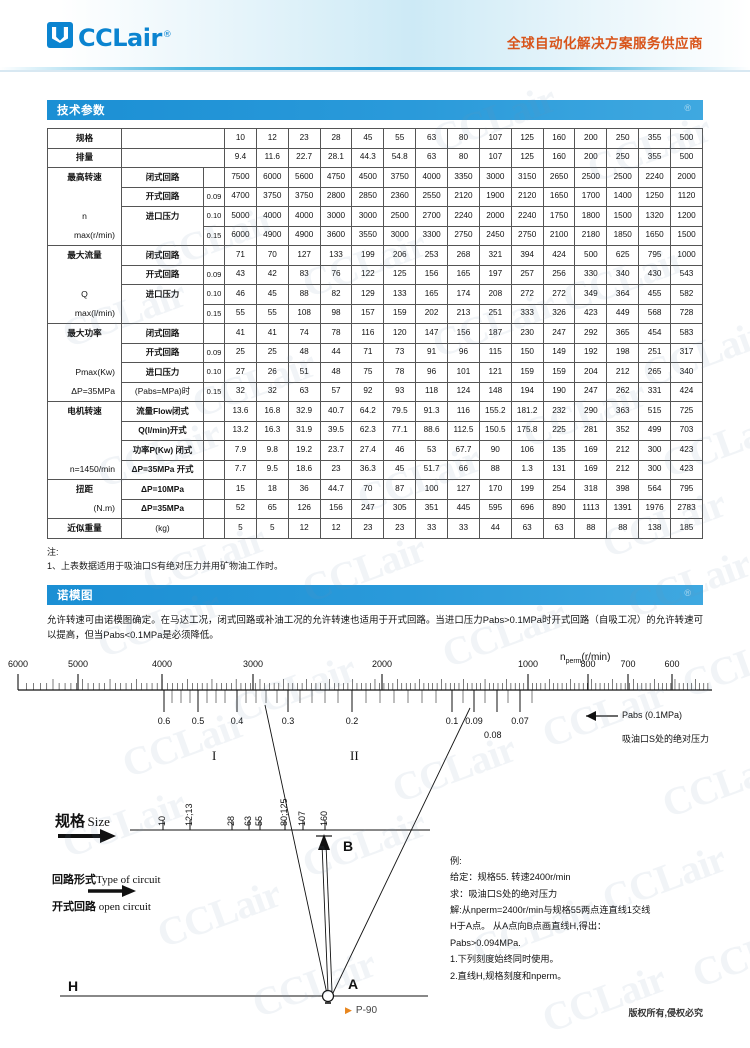 The image size is (750, 1048). What do you see at coordinates (527, 391) in the screenshot?
I see `table-cell: 194` at bounding box center [527, 391].